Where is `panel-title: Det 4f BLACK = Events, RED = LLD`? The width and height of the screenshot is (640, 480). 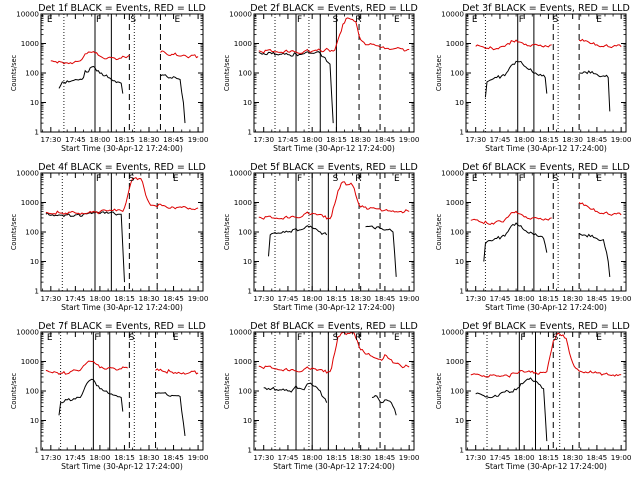 panel-title: Det 4f BLACK = Events, RED = LLD is located at coordinates (122, 167).